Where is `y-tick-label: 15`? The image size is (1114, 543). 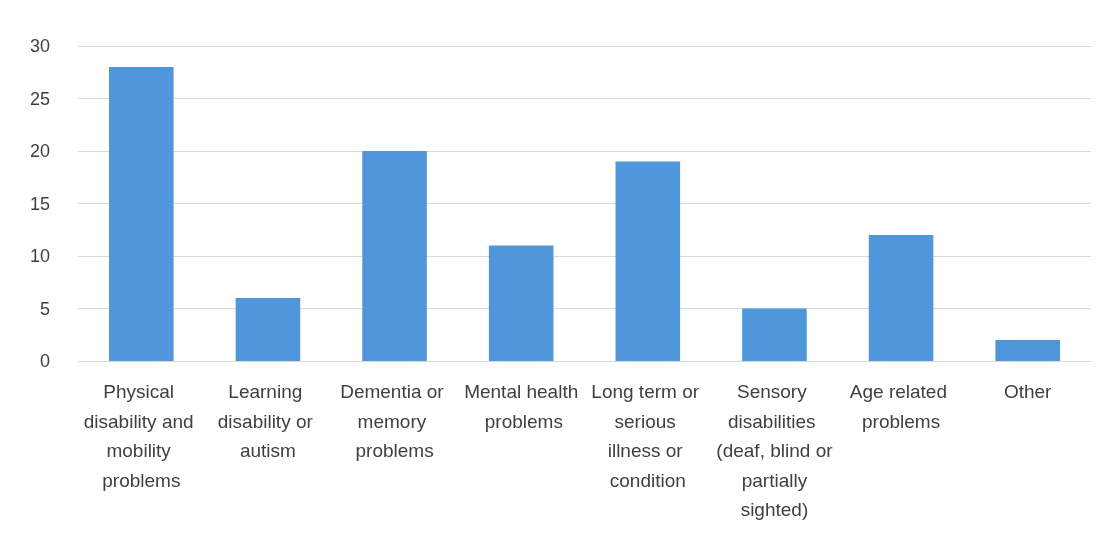 y-tick-label: 15 is located at coordinates (39, 203).